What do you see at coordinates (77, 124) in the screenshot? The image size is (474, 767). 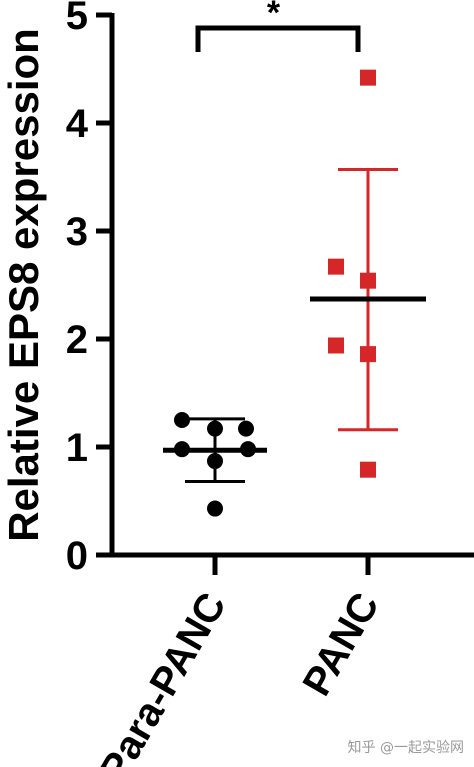 I see `y-tick-label: 4` at bounding box center [77, 124].